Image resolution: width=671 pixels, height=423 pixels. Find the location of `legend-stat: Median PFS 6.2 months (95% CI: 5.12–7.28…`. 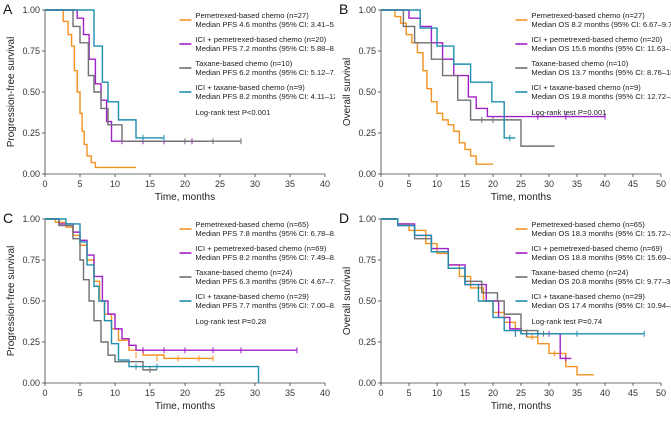

legend-stat: Median PFS 6.2 months (95% CI: 5.12–7.28… is located at coordinates (265, 72).